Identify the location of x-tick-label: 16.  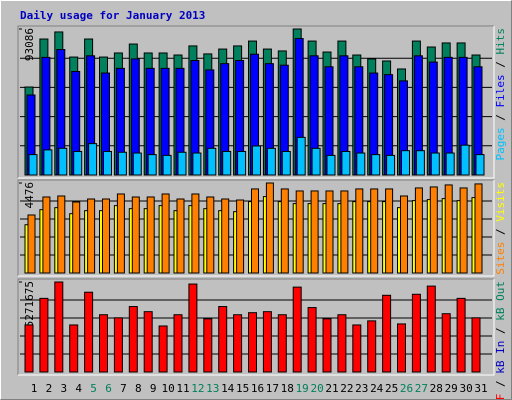
(257, 388).